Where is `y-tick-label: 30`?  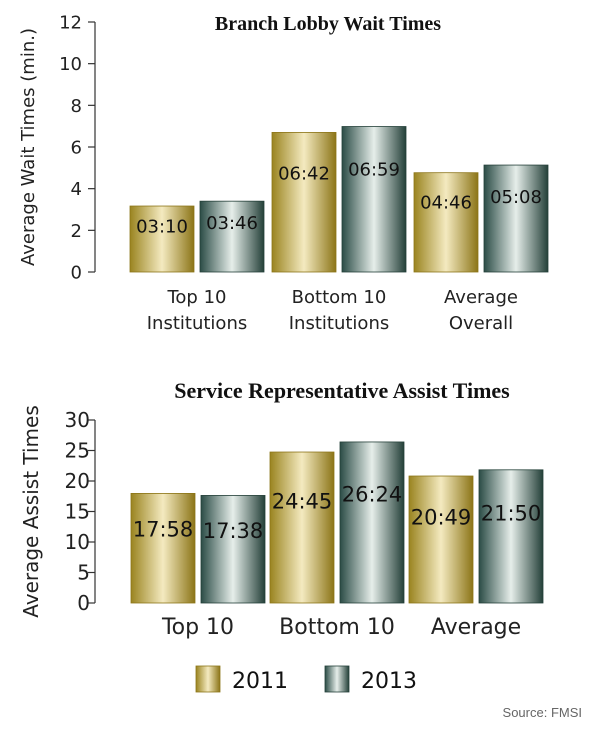
y-tick-label: 30 is located at coordinates (77, 420).